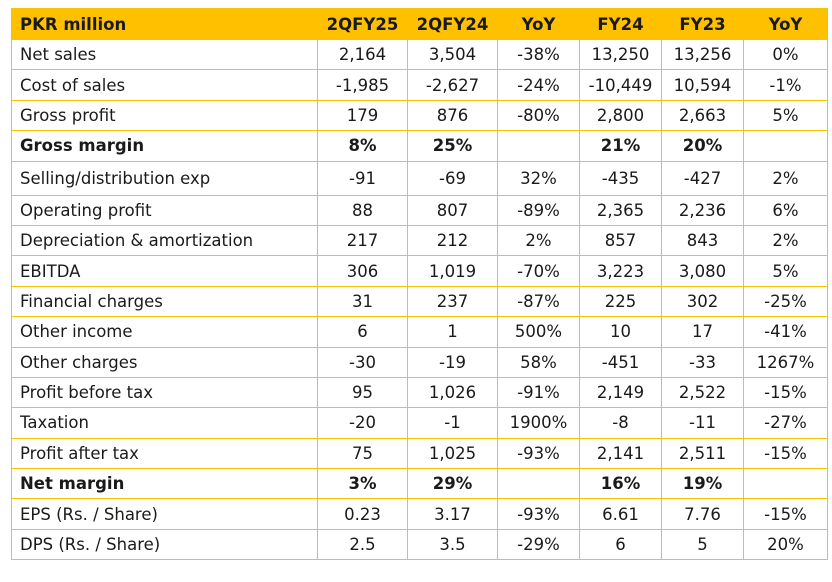 This screenshot has height=582, width=832. Describe the element at coordinates (702, 484) in the screenshot. I see `table-cell: 19%` at that location.